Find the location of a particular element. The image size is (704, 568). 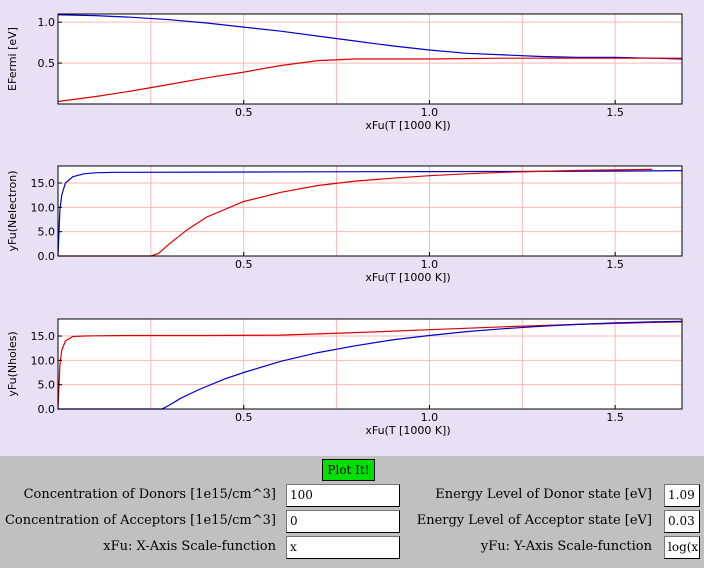

donor-concentration-label: Concentration of Donors [1e15/cm^3] is located at coordinates (149, 494).